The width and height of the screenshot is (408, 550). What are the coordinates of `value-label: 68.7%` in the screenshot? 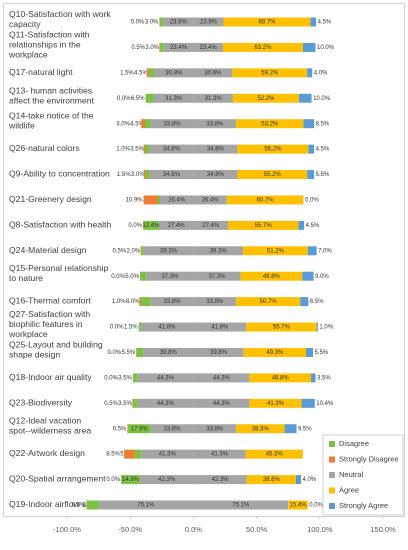 It's located at (268, 23).